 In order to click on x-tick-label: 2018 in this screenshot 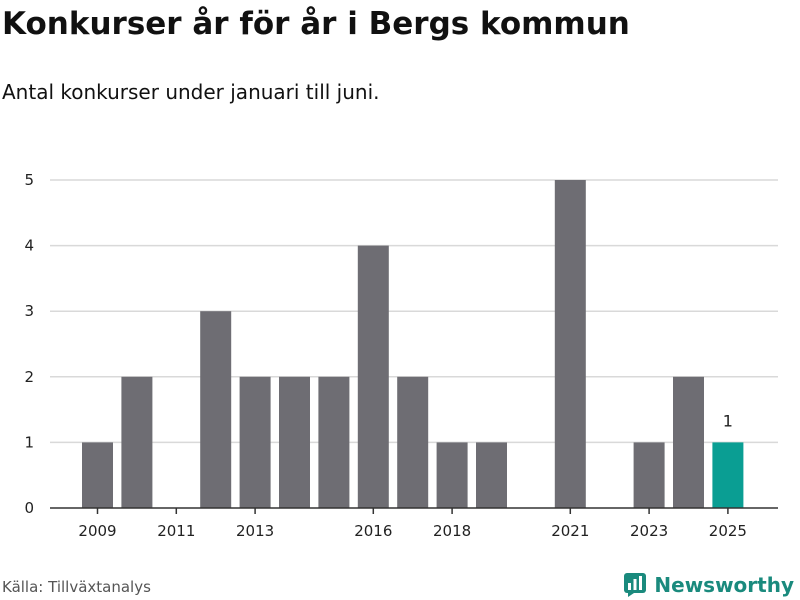, I will do `click(452, 531)`.